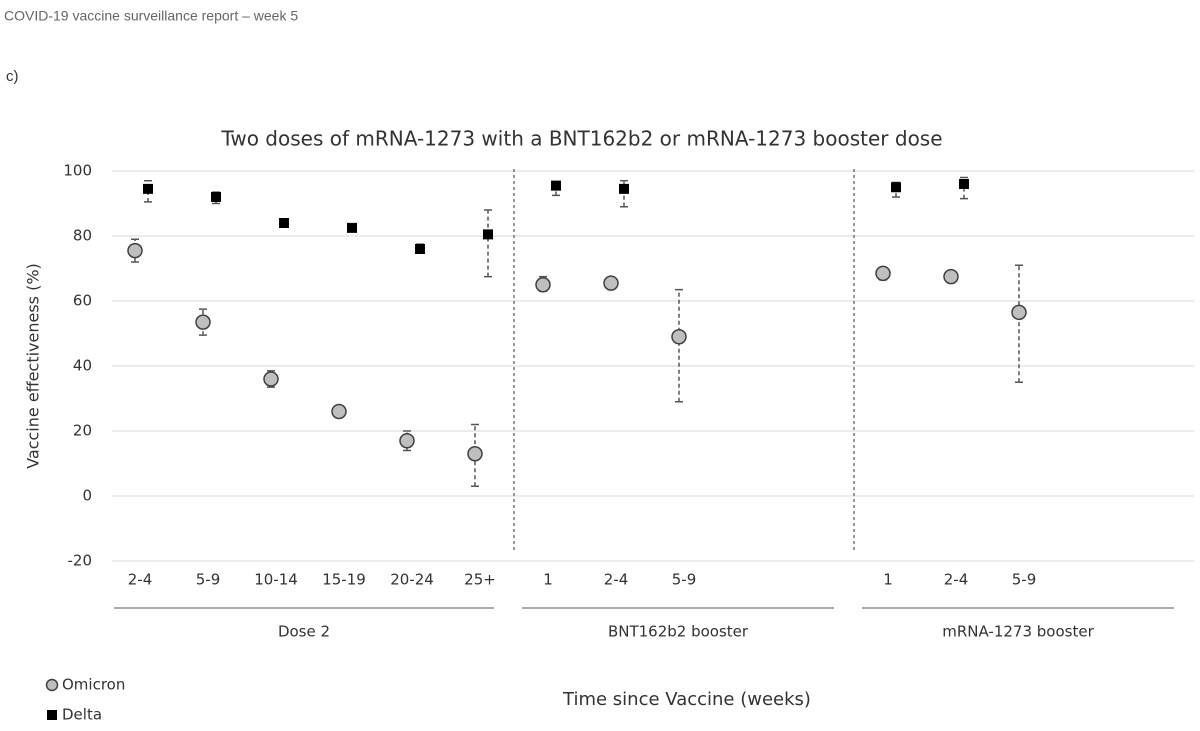 The image size is (1200, 731). Describe the element at coordinates (276, 580) in the screenshot. I see `x-tick-label: 10-14` at that location.